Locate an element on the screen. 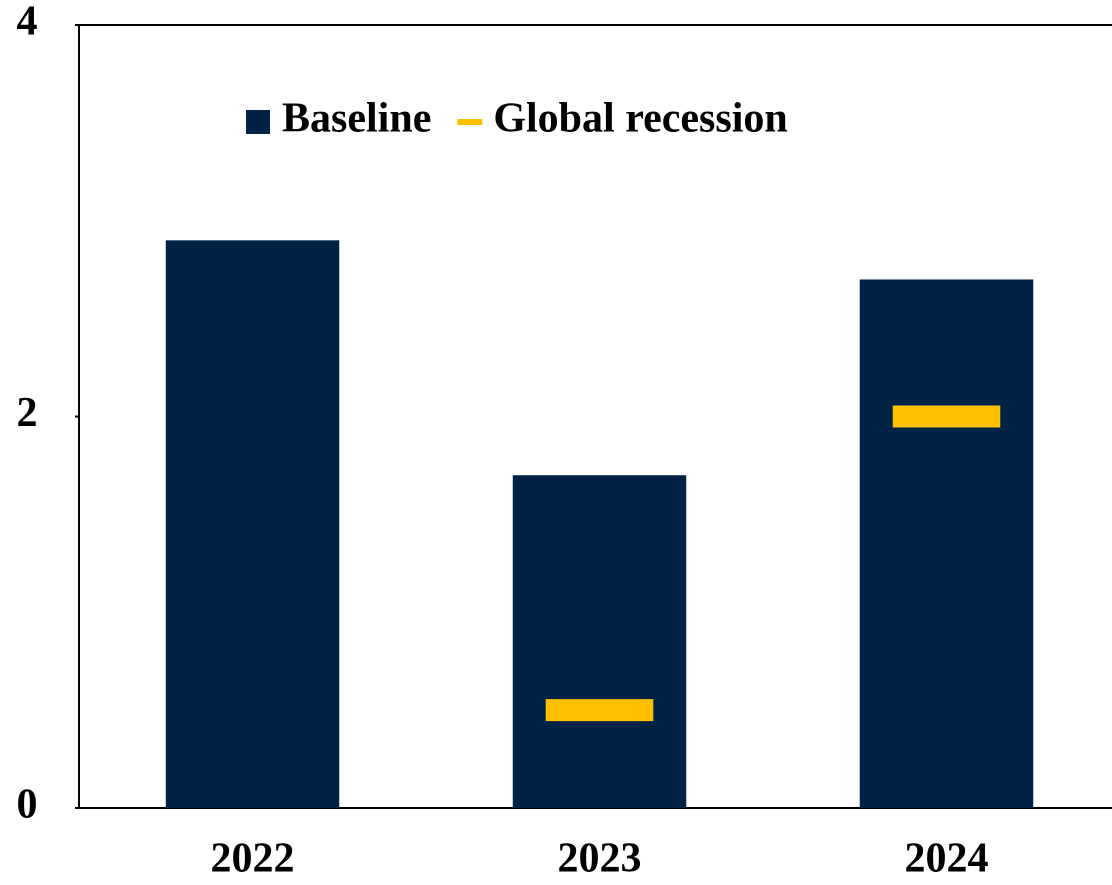 This screenshot has height=885, width=1112. y-tick-label: 0 is located at coordinates (27, 805).